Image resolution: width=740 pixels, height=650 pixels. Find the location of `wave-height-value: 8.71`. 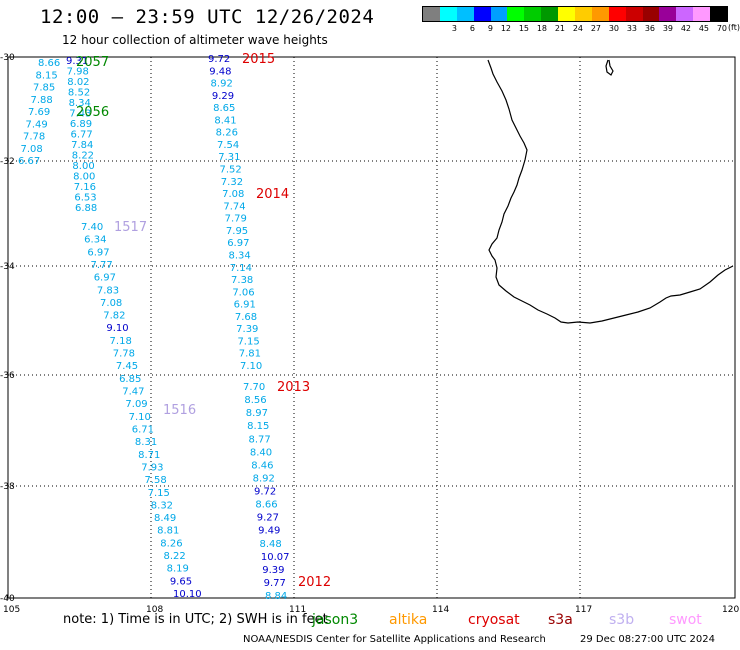

wave-height-value: 8.71 is located at coordinates (149, 455).